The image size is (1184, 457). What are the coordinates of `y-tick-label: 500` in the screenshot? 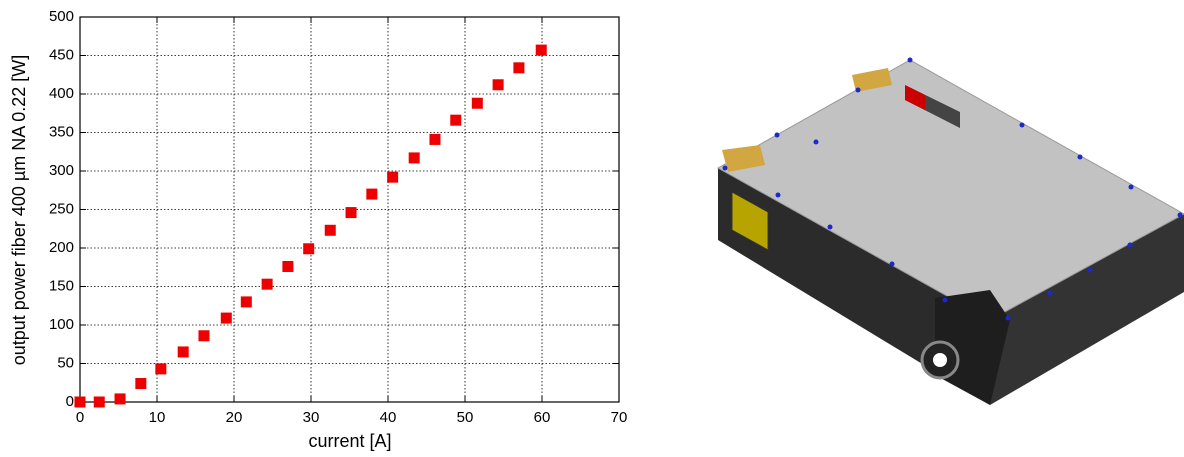 It's located at (61, 16).